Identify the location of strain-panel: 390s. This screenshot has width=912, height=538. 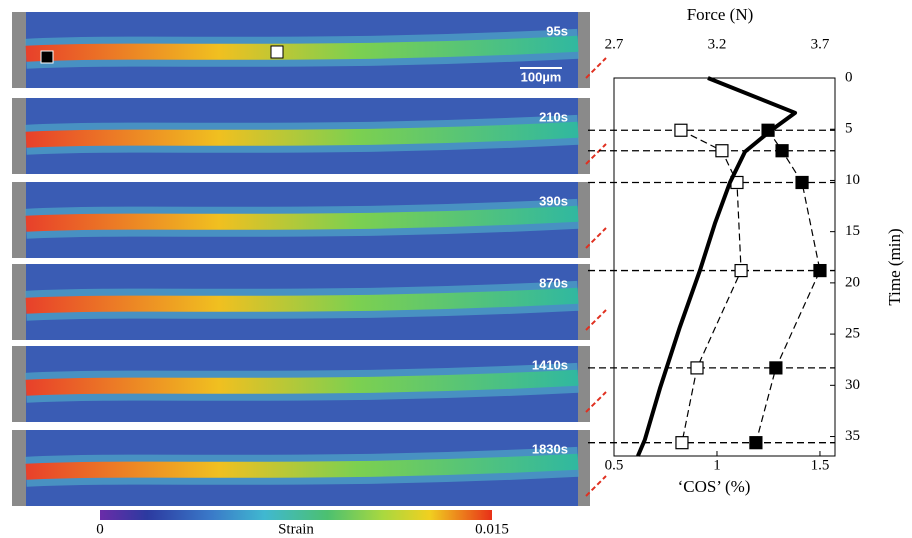
(309, 220).